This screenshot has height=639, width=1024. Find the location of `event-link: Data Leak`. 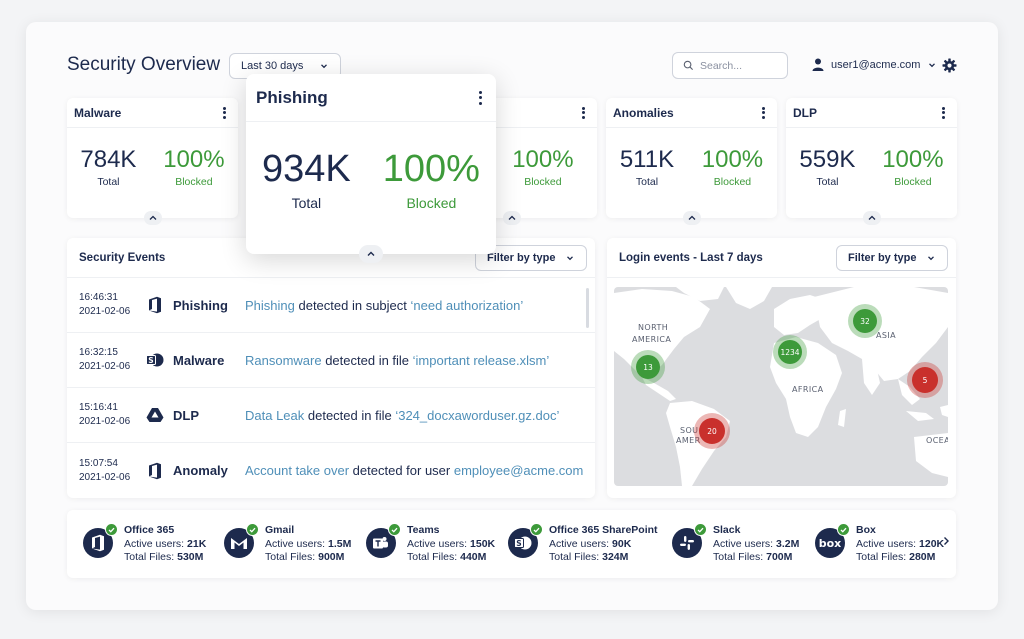

event-link: Data Leak is located at coordinates (275, 415).